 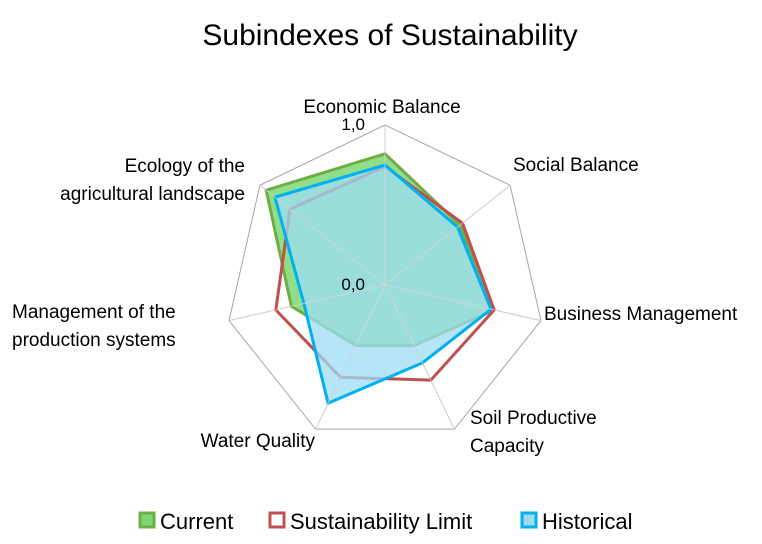 I want to click on axis-label: Soil Productive Capacity, so click(x=533, y=432).